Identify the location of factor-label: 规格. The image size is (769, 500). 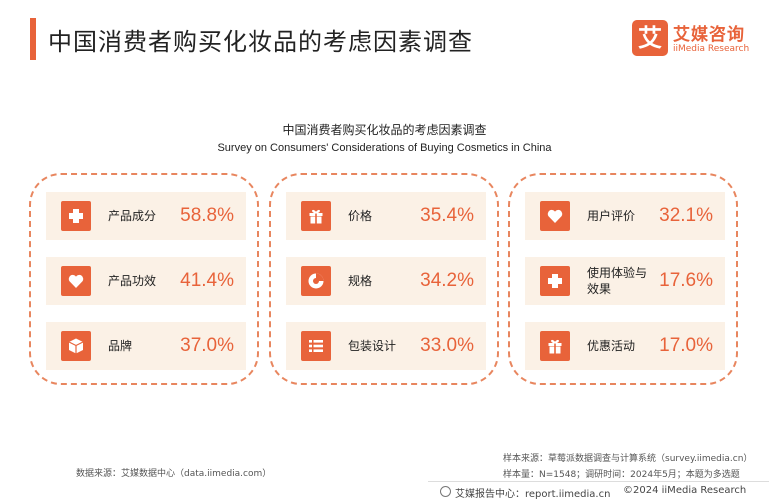
(360, 281).